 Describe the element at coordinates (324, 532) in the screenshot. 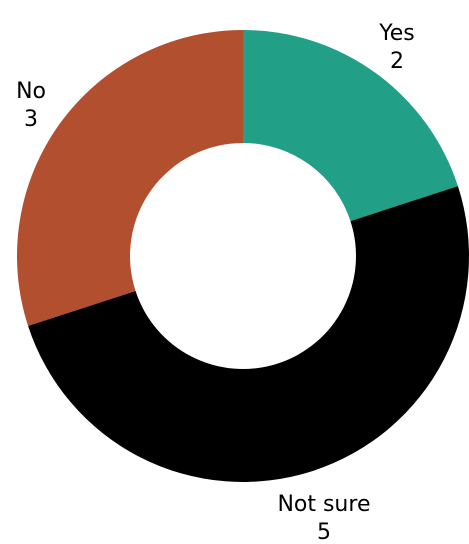

I see `slice-value-not-sure: 5` at that location.